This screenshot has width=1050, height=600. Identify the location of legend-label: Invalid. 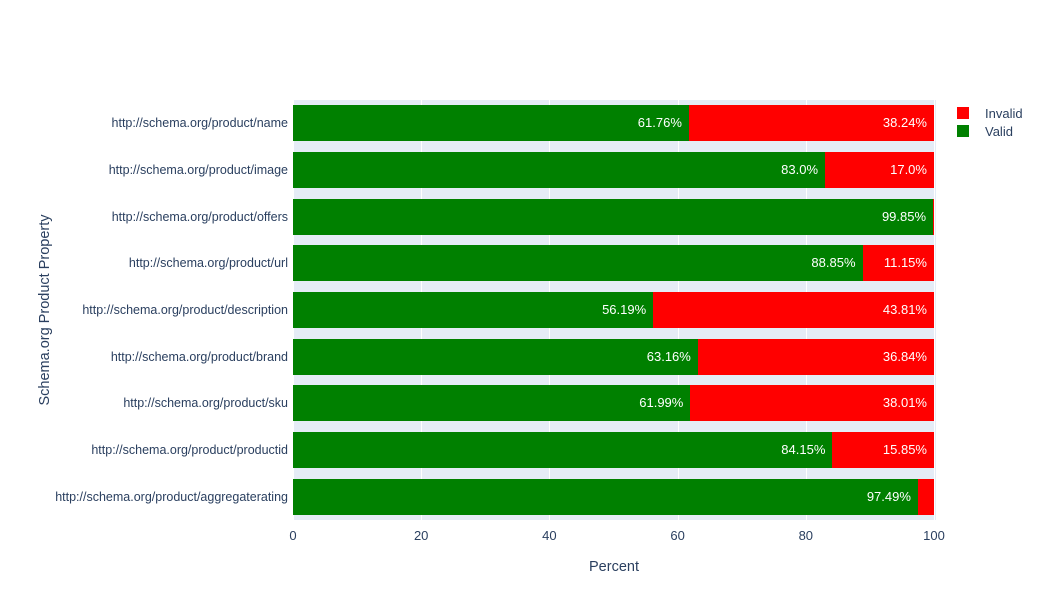
(1004, 113).